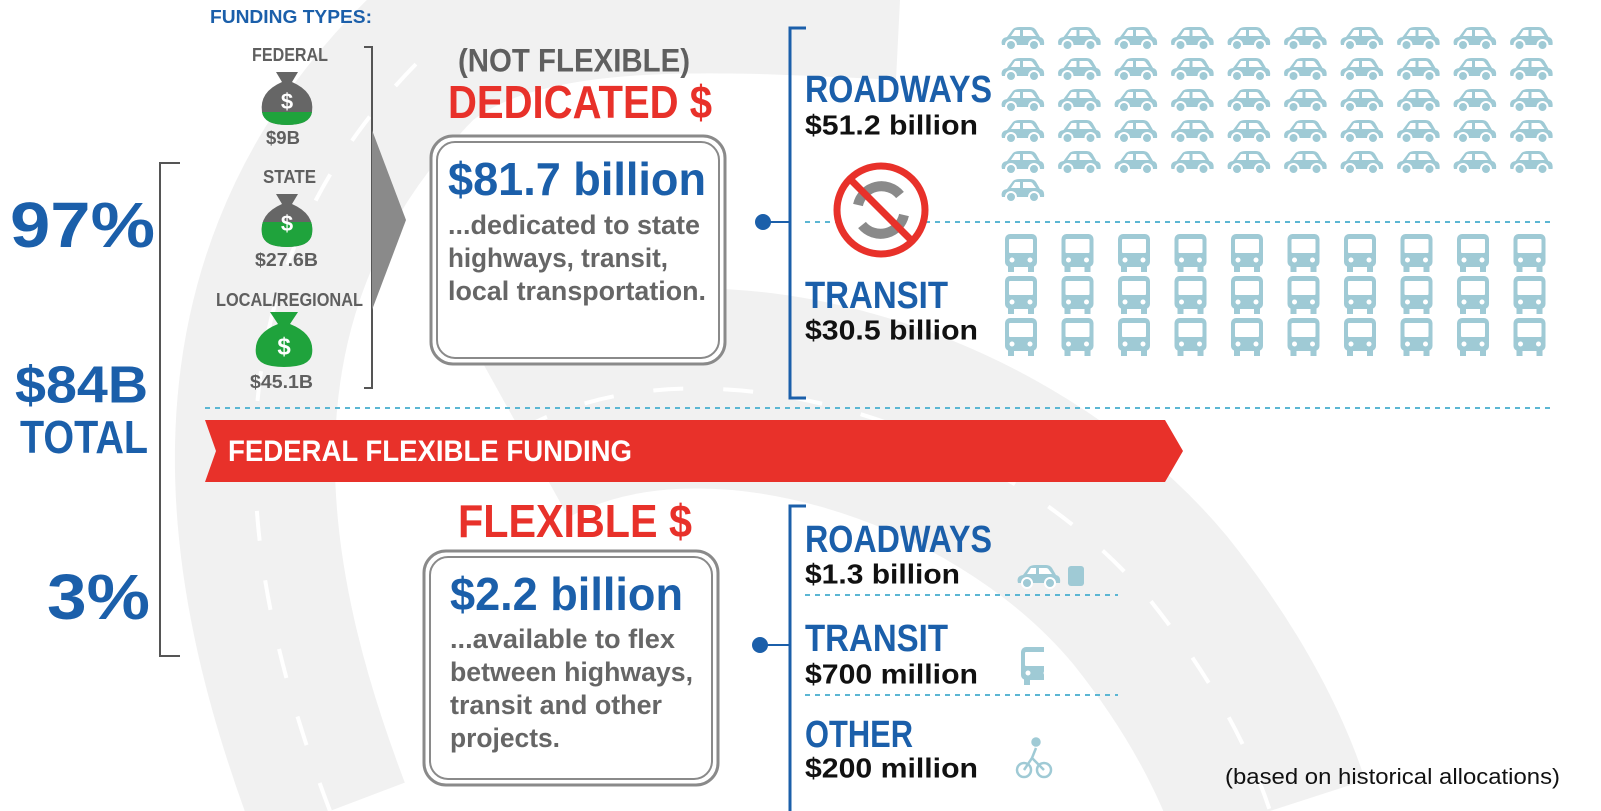  Describe the element at coordinates (575, 521) in the screenshot. I see `flexible-title: FLEXIBLE $` at that location.